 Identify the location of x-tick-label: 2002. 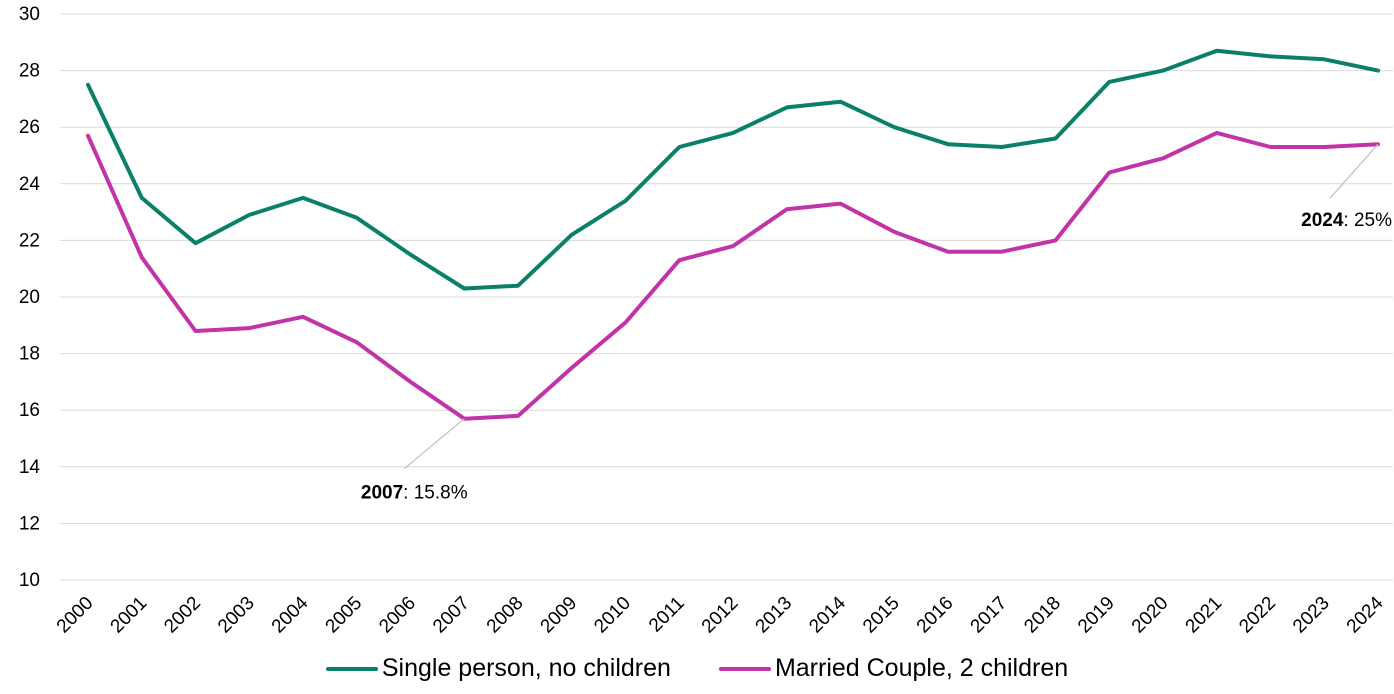
(182, 615).